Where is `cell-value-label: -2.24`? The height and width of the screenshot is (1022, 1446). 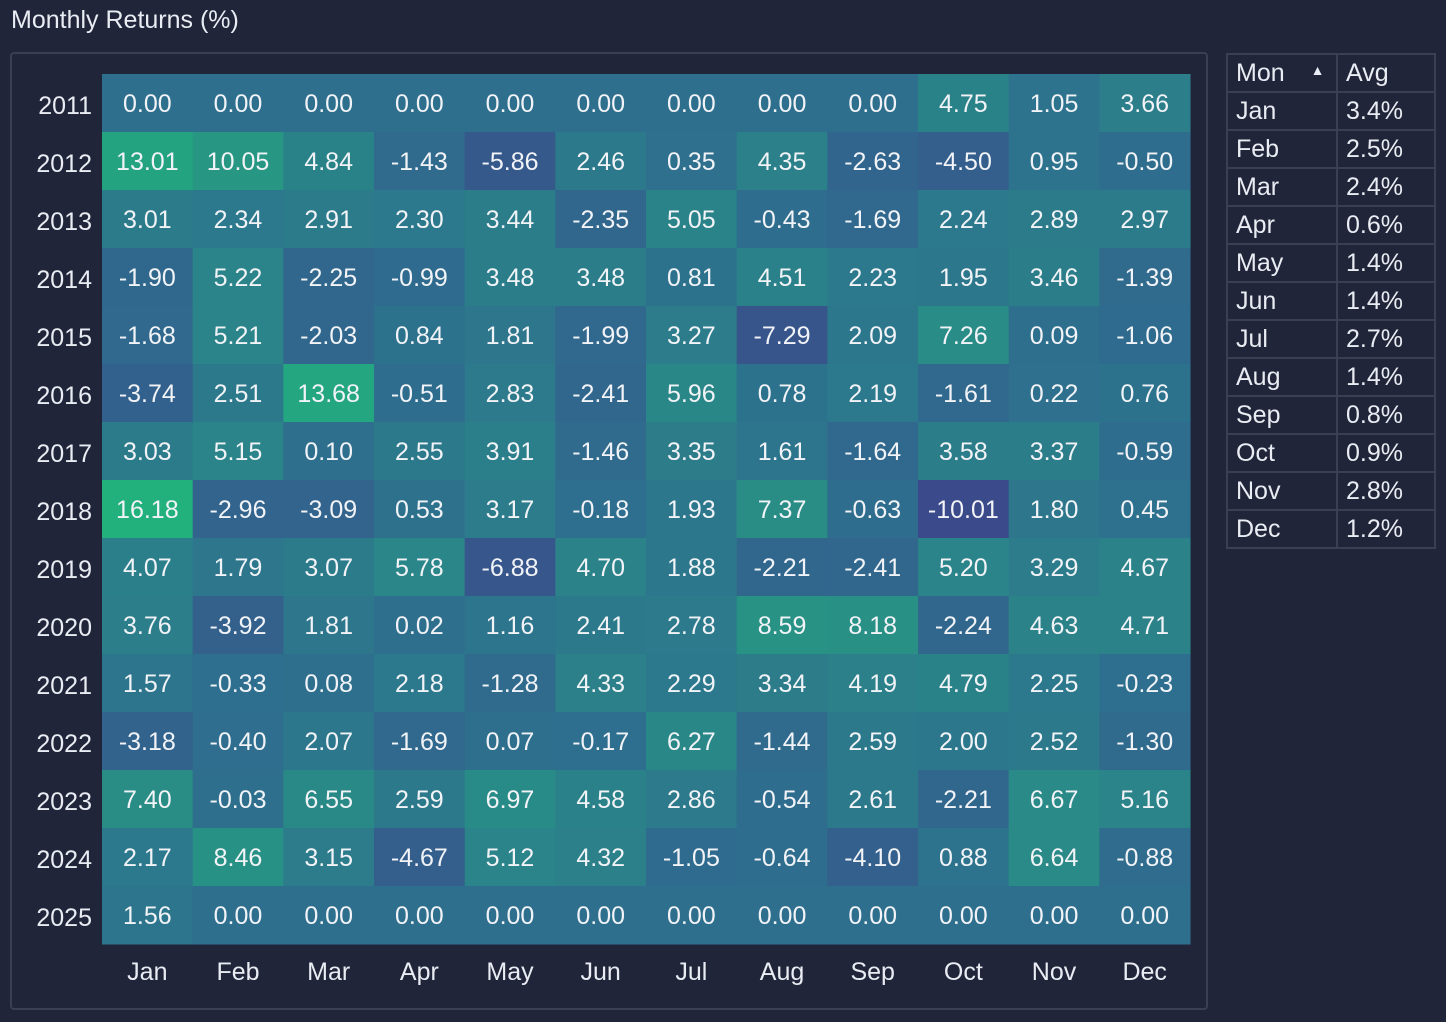 cell-value-label: -2.24 is located at coordinates (963, 626).